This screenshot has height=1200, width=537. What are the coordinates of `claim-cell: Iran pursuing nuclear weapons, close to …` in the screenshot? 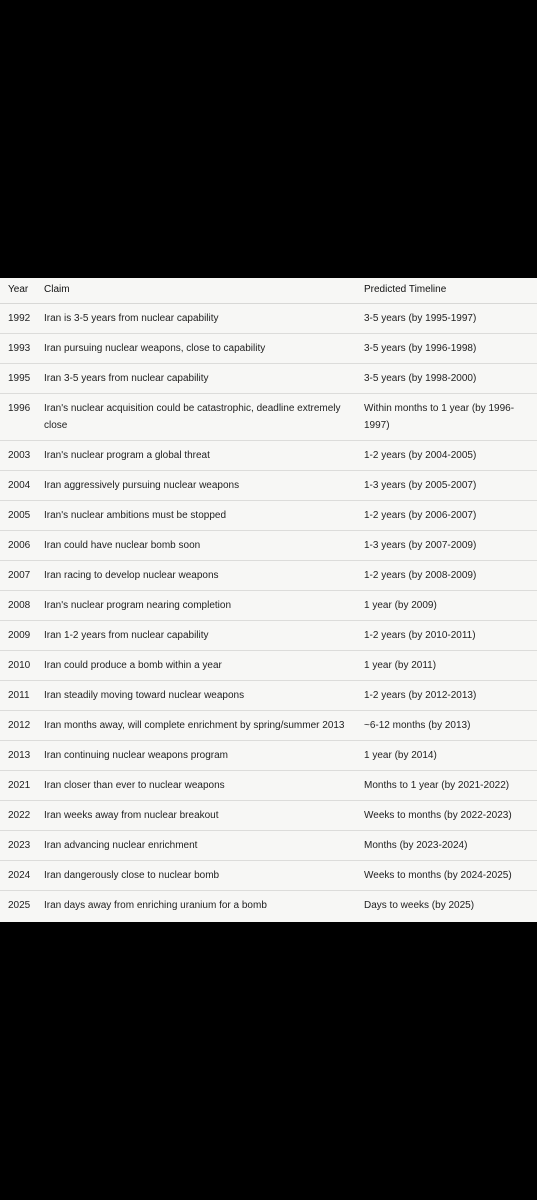 It's located at (196, 348).